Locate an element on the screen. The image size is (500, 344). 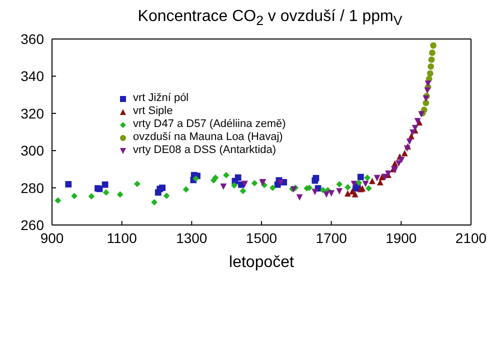
y-tick-label: 280 is located at coordinates (32, 188).